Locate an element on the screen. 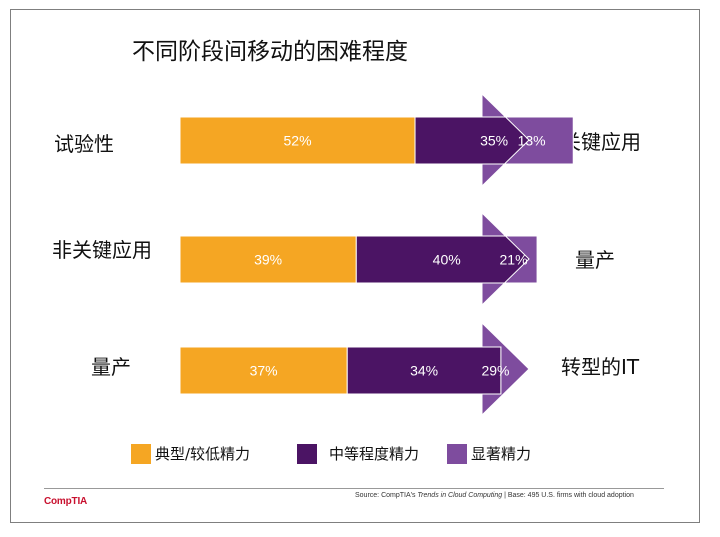  data-label-row2-medium: 40% is located at coordinates (447, 260).